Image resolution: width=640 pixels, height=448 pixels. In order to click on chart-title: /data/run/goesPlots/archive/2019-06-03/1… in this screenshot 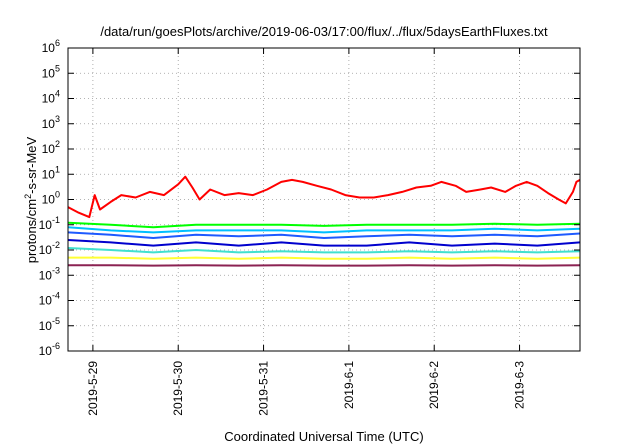, I will do `click(324, 31)`.